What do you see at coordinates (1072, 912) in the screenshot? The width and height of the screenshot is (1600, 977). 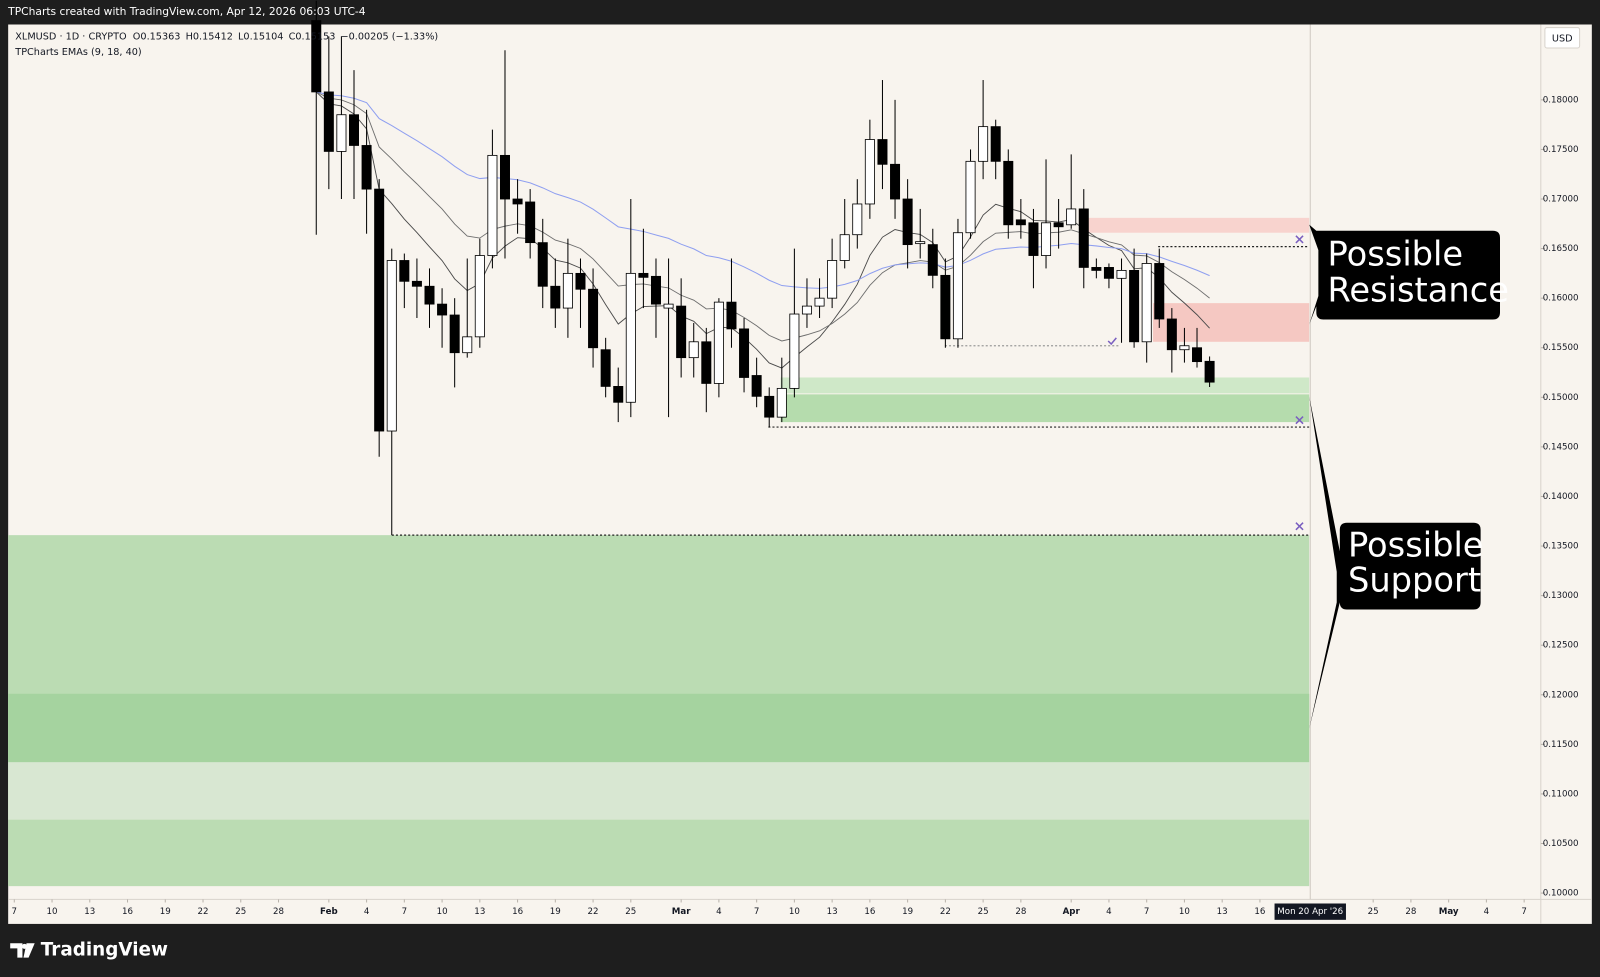 I see `x-tick-label: Apr` at bounding box center [1072, 912].